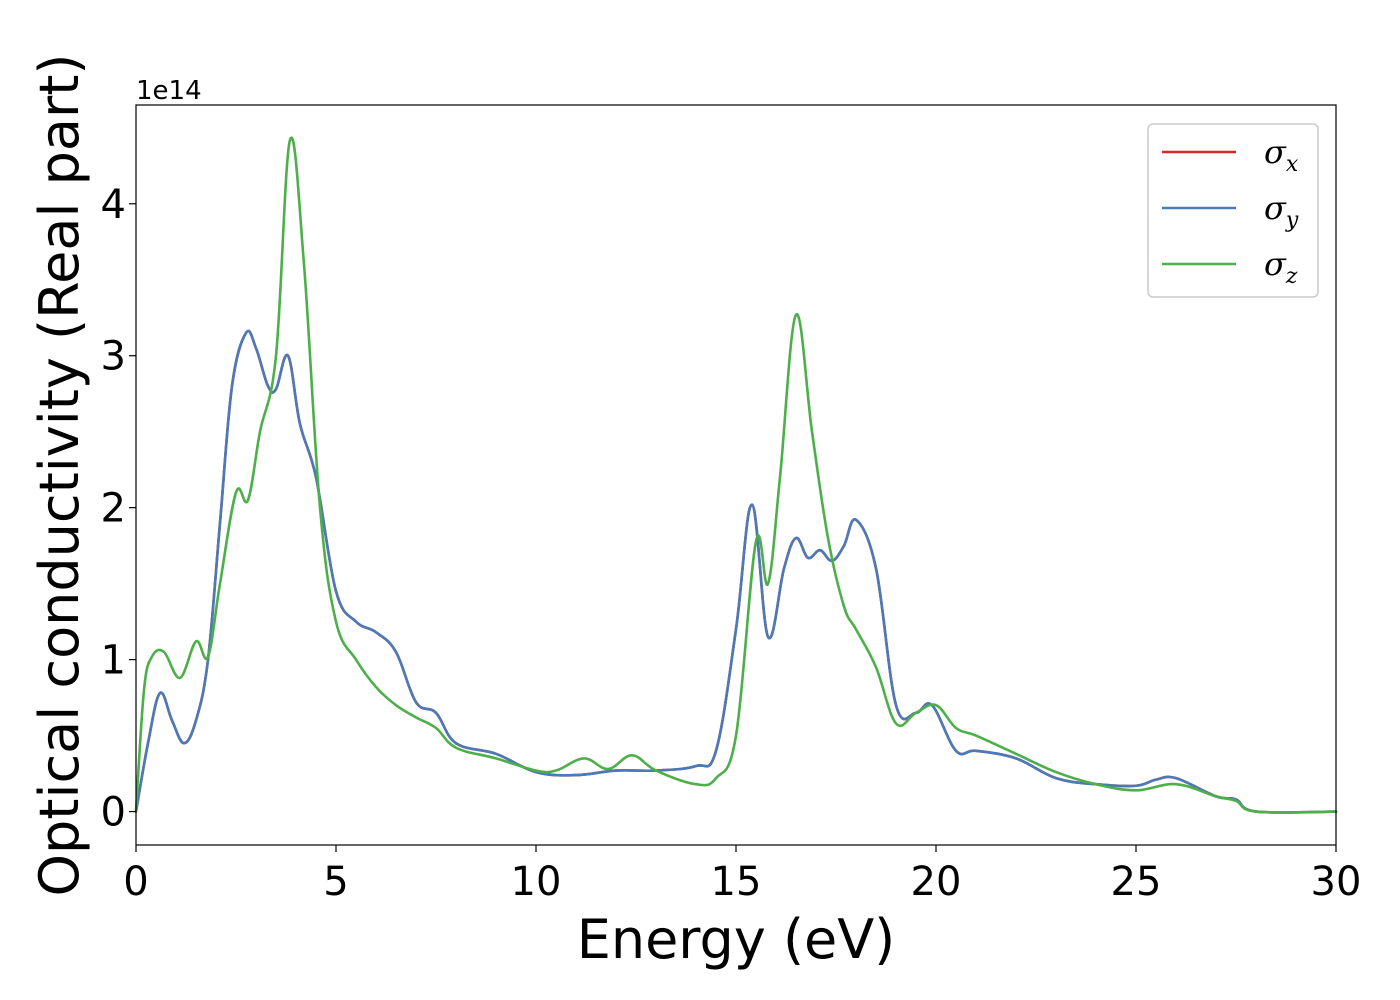 This screenshot has width=1400, height=1000. I want to click on y-axis-ticks: 0 1 2 3 4, so click(118, 509).